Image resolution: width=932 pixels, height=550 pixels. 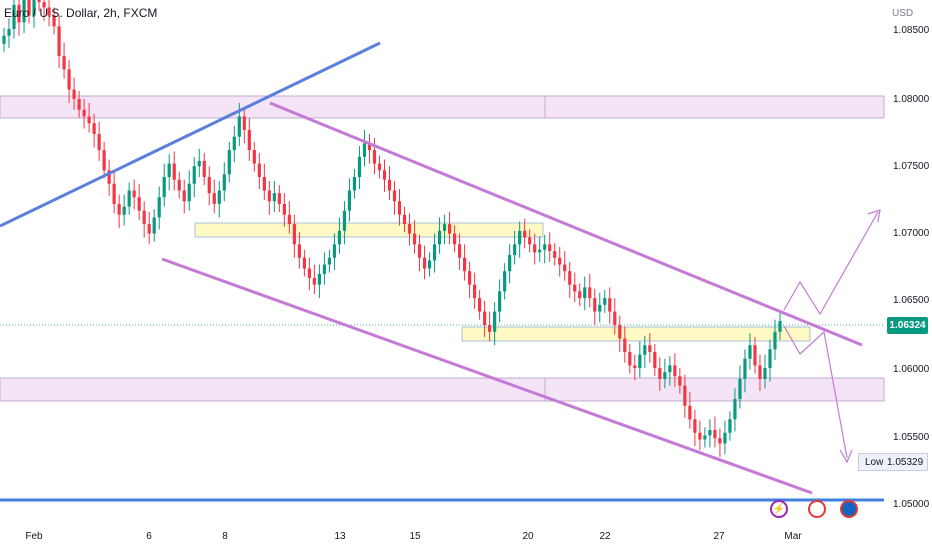 What do you see at coordinates (779, 509) in the screenshot?
I see `lightning-event-icon: ⚡` at bounding box center [779, 509].